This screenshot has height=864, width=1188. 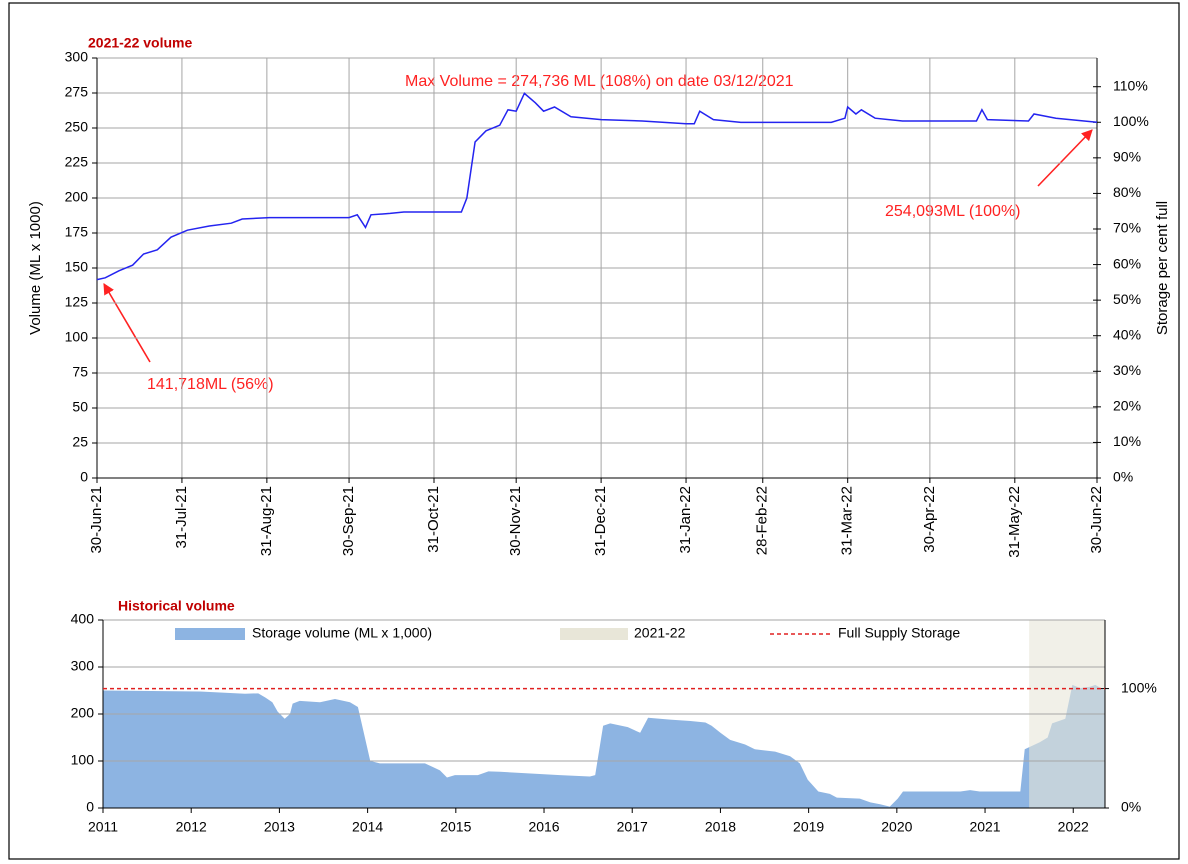 I want to click on y2-tick-label: 80%, so click(x=1127, y=192).